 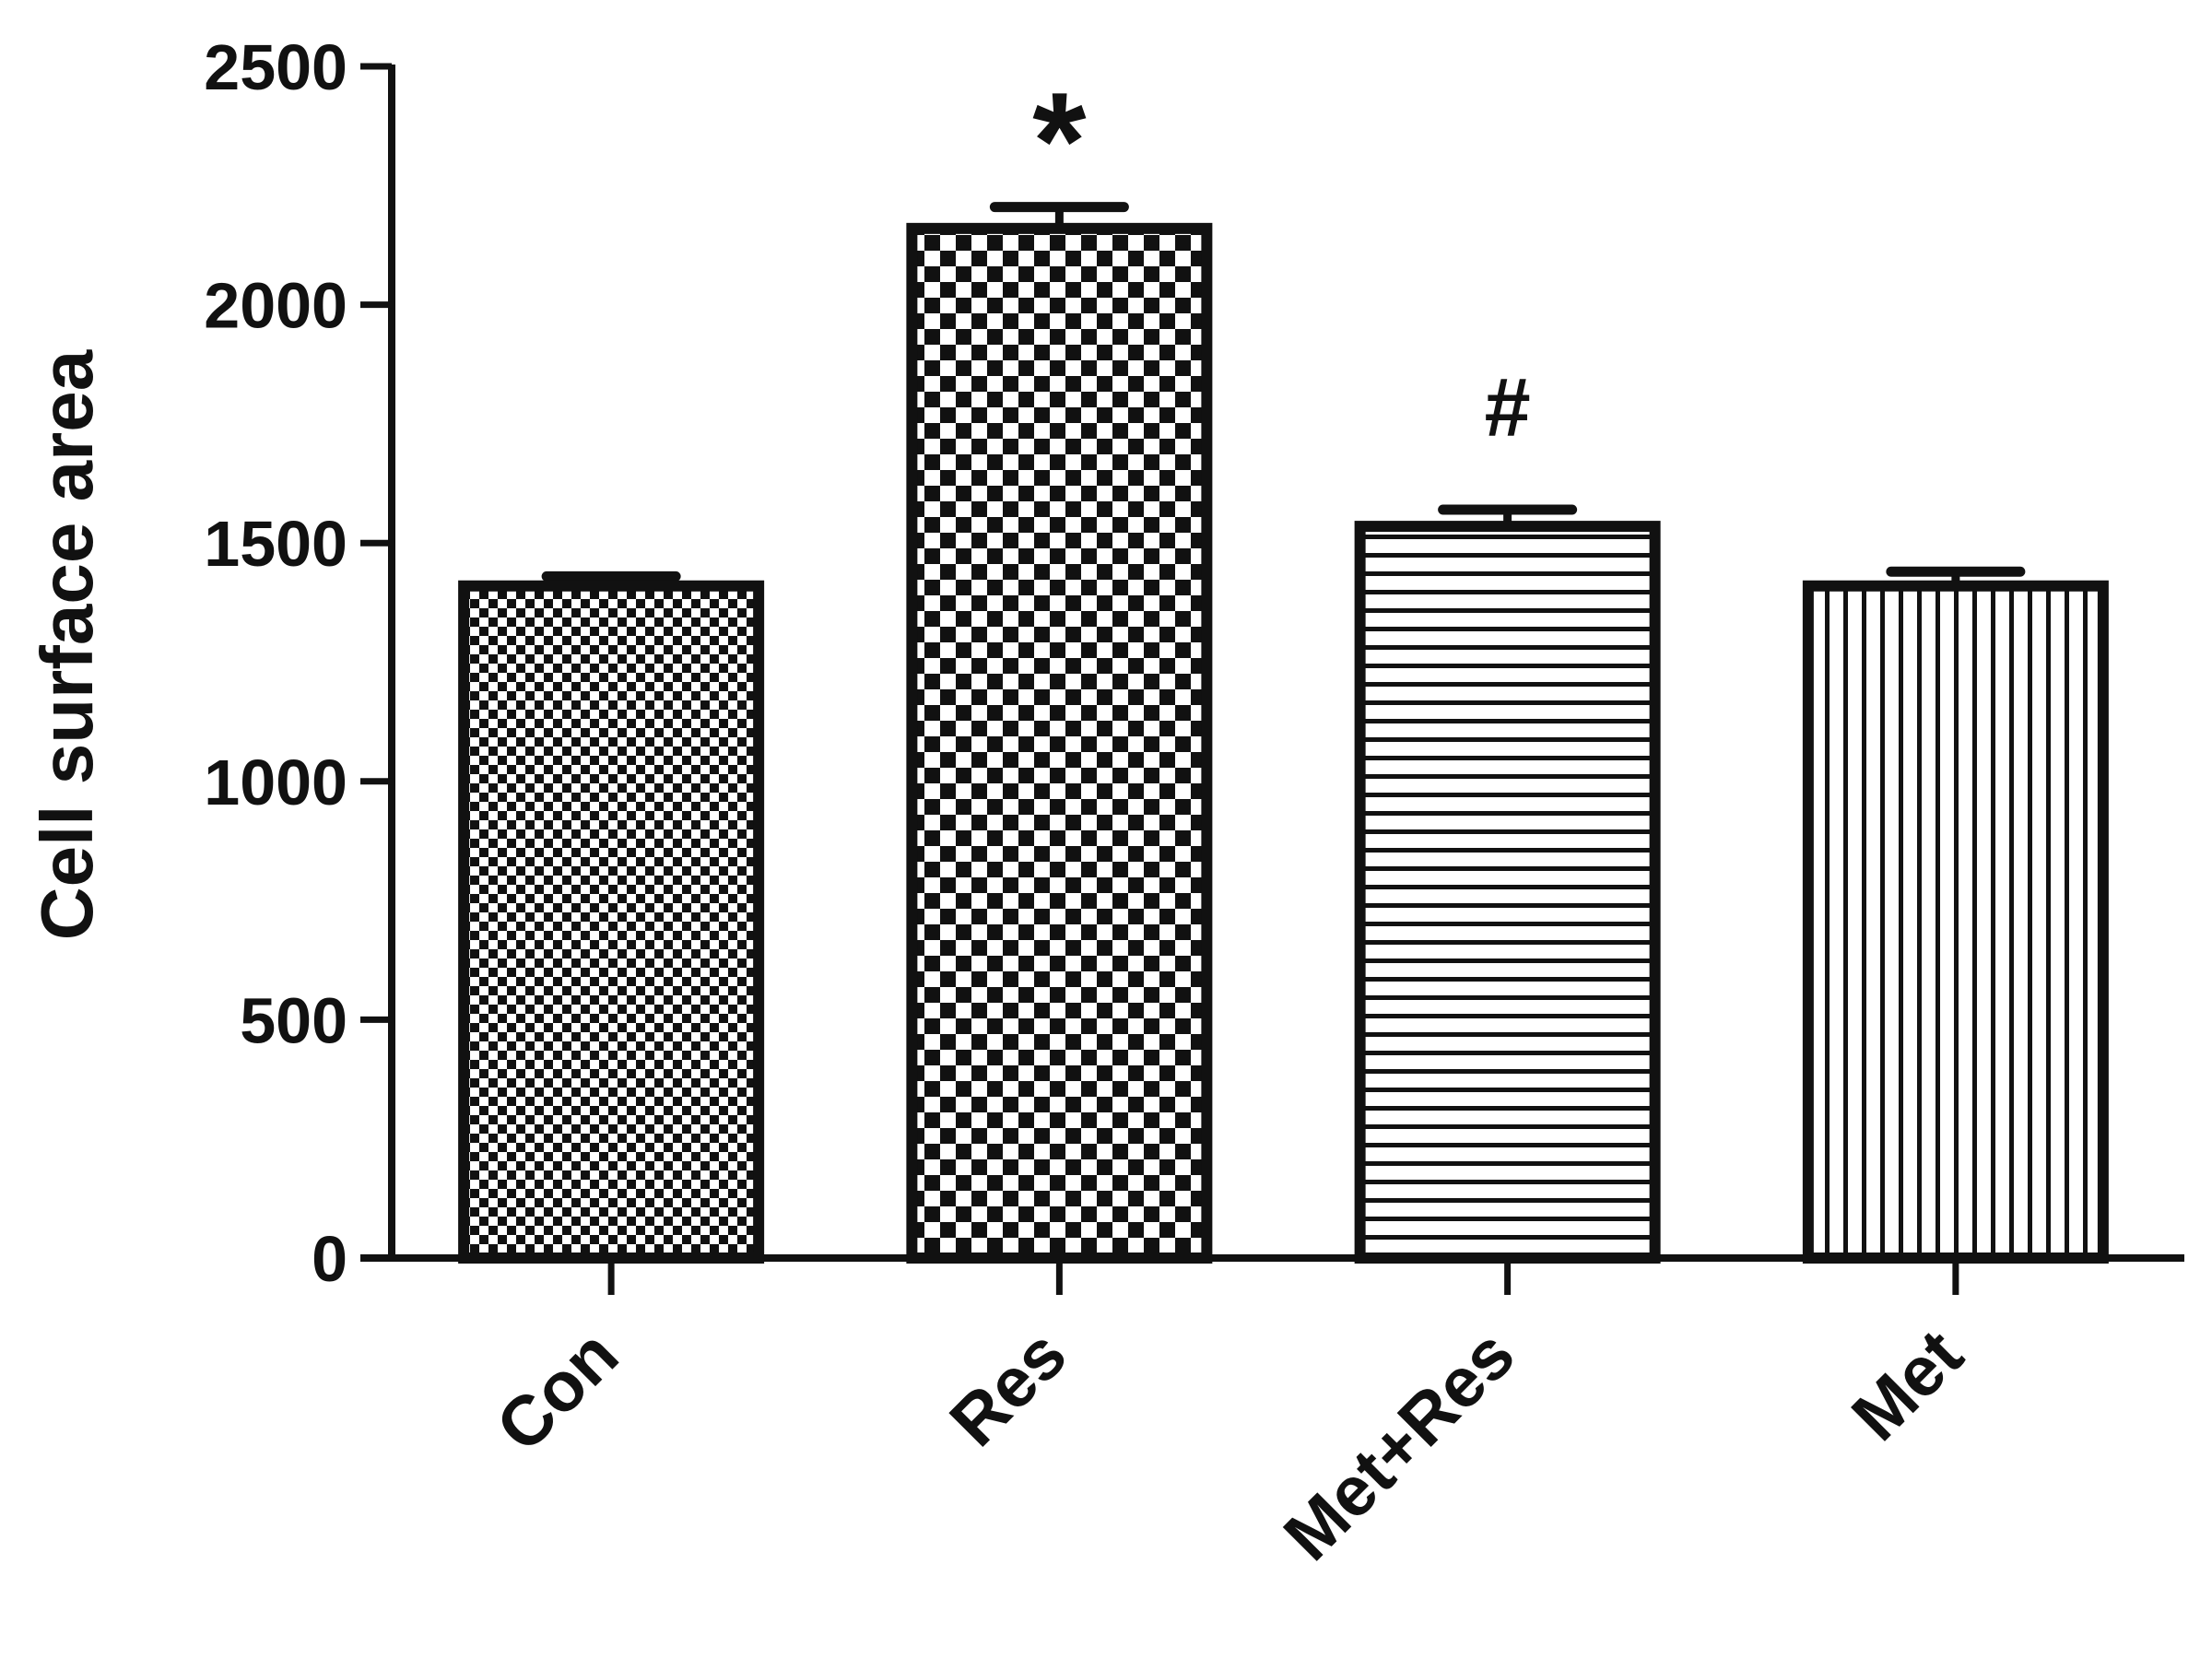 I want to click on y-tick-label: 2000, so click(x=275, y=306).